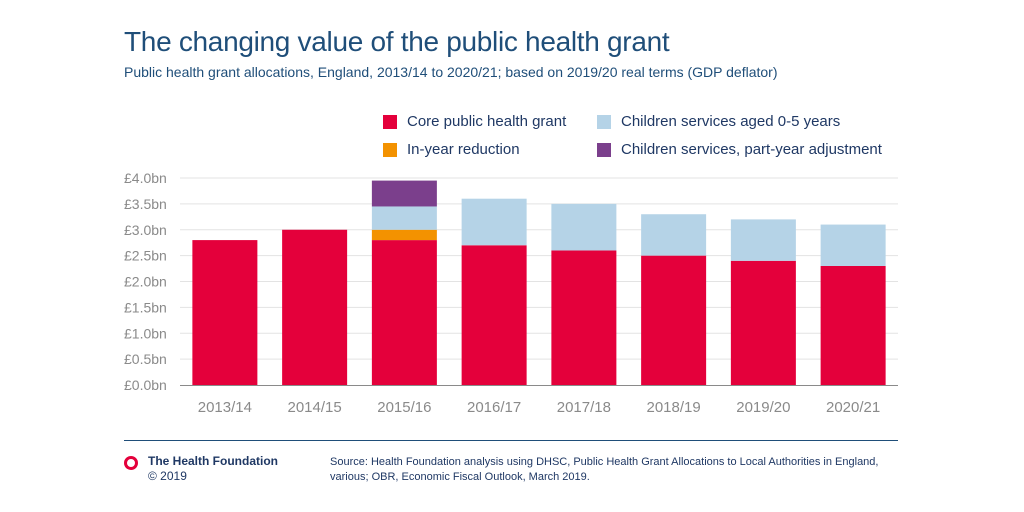 This screenshot has width=1024, height=512. Describe the element at coordinates (731, 121) in the screenshot. I see `legend-label: Children services aged 0-5 years` at that location.